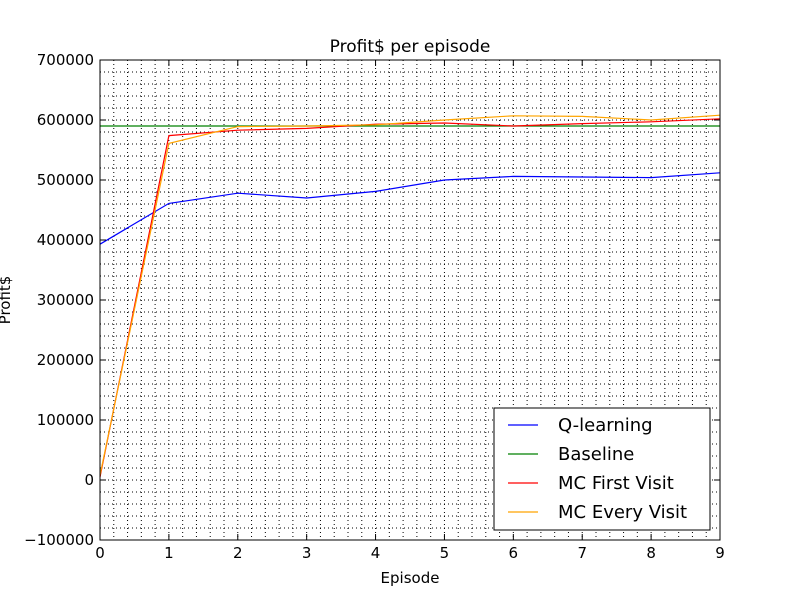  Describe the element at coordinates (59, 540) in the screenshot. I see `y-tick-label: −100000` at that location.